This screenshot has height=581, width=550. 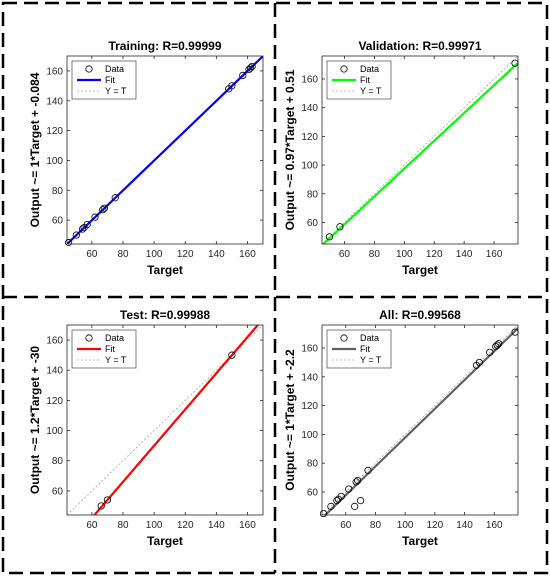 I want to click on panel-title: Test: R=0.99988, so click(x=165, y=315).